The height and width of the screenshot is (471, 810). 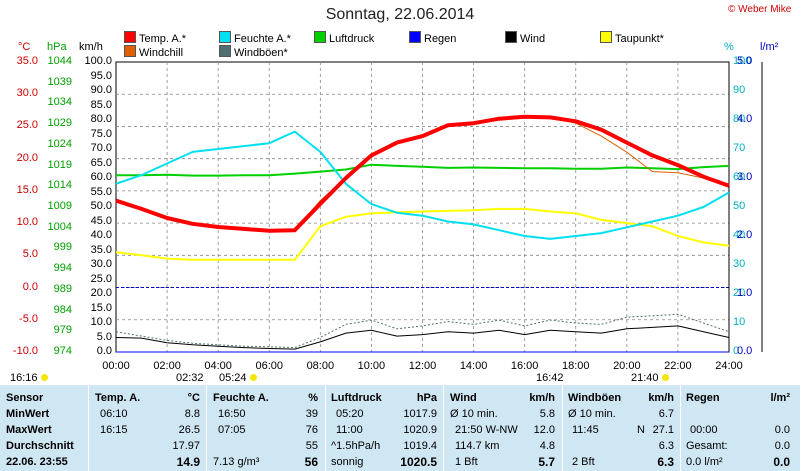 What do you see at coordinates (546, 462) in the screenshot?
I see `wind-current: 5.7` at bounding box center [546, 462].